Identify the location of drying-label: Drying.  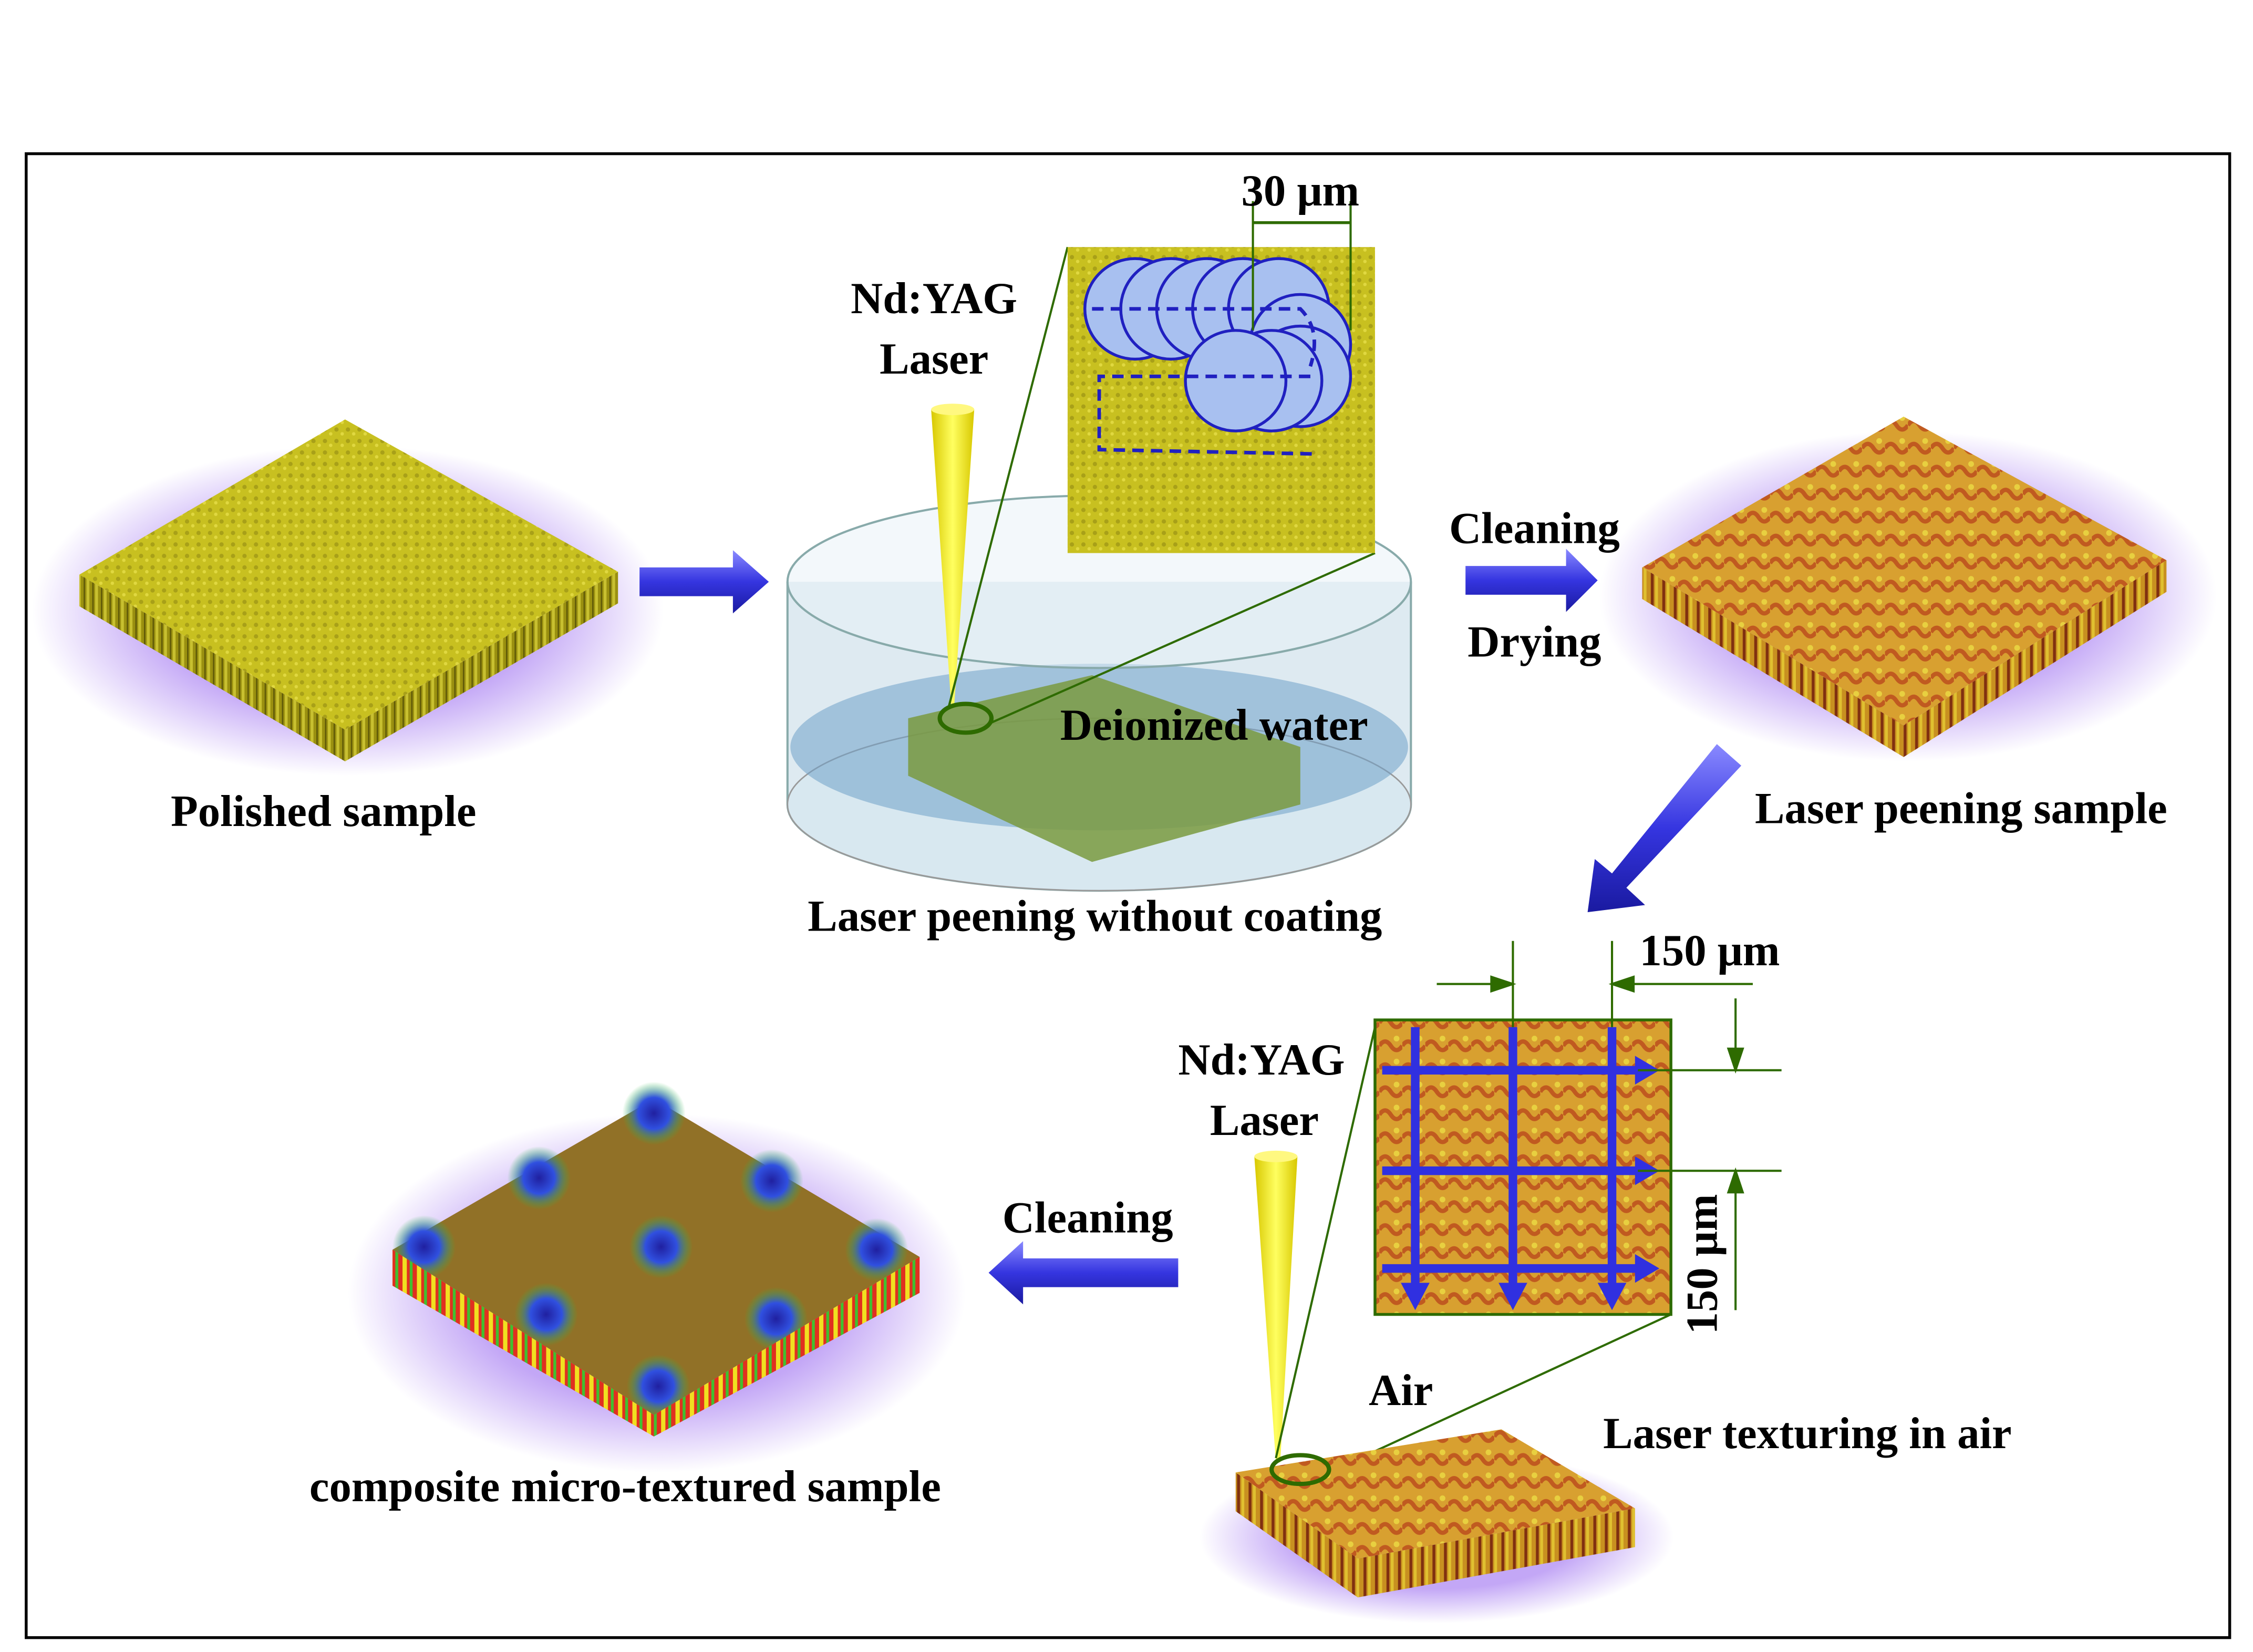
(1534, 642).